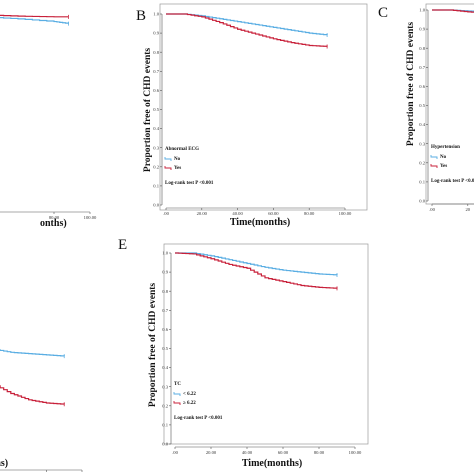 The width and height of the screenshot is (474, 474). I want to click on x-tick-label: 20, so click(468, 209).